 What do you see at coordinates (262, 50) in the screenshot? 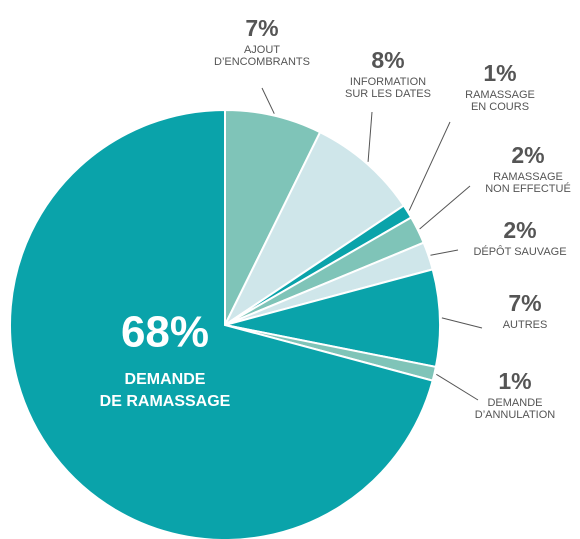
I see `slice-label: AJOUT` at bounding box center [262, 50].